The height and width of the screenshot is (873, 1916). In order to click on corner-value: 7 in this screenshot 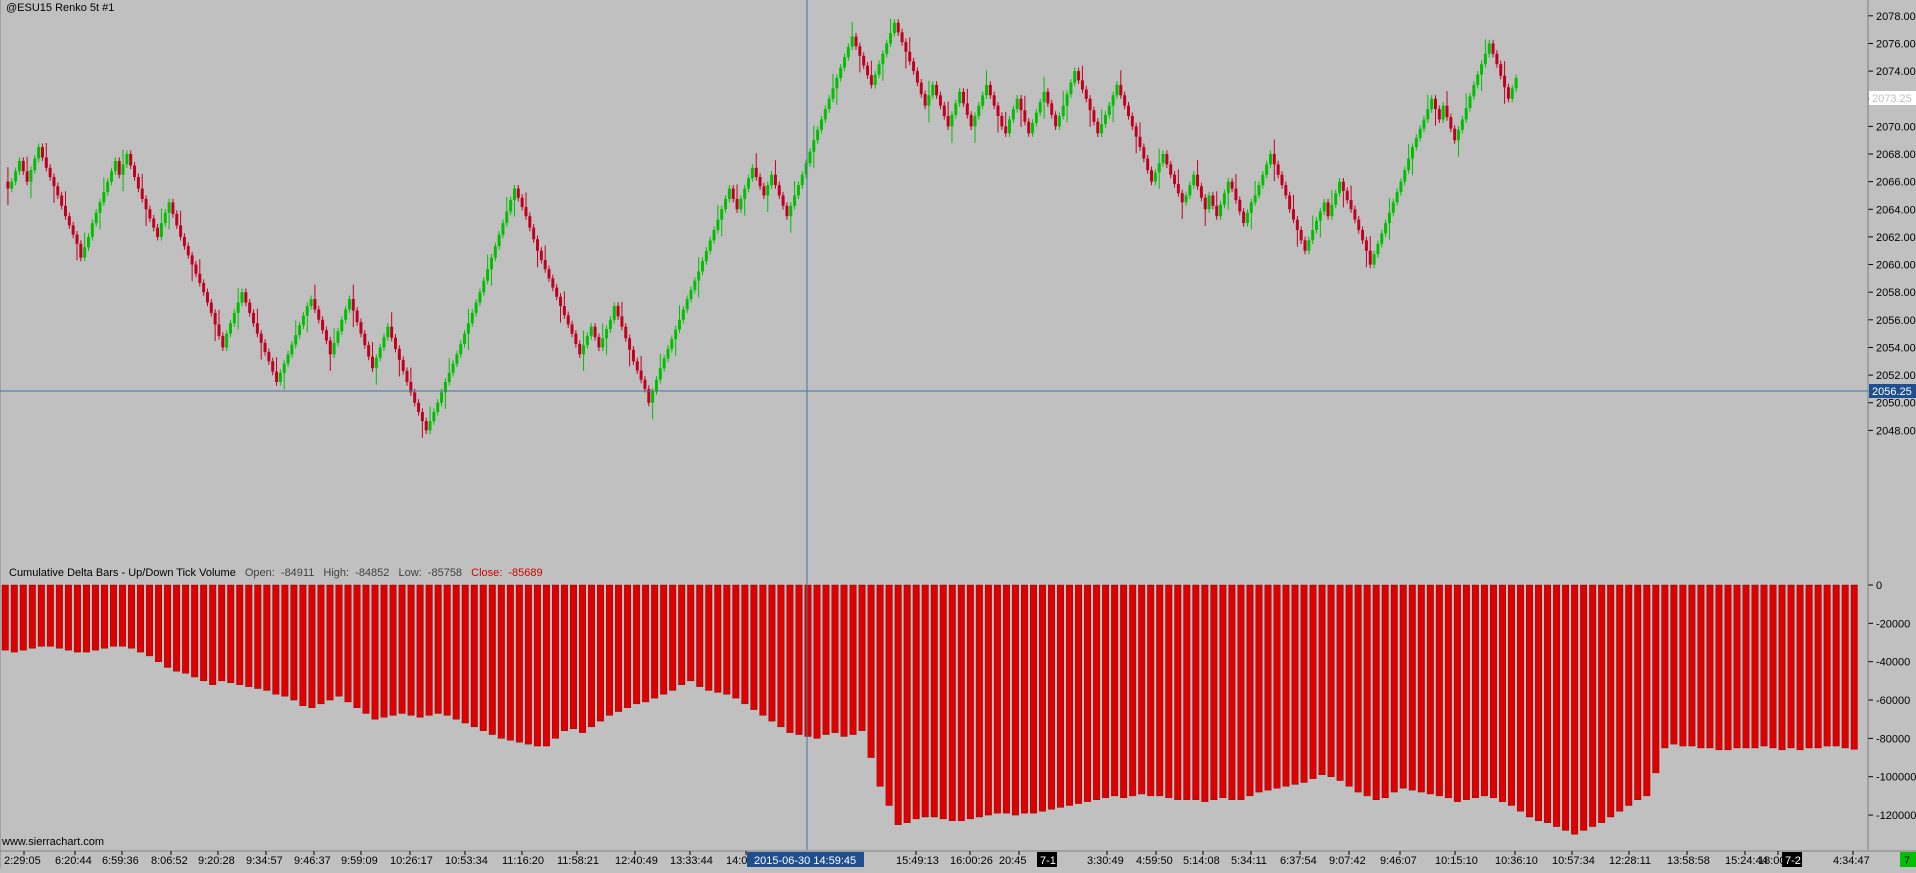, I will do `click(1907, 861)`.